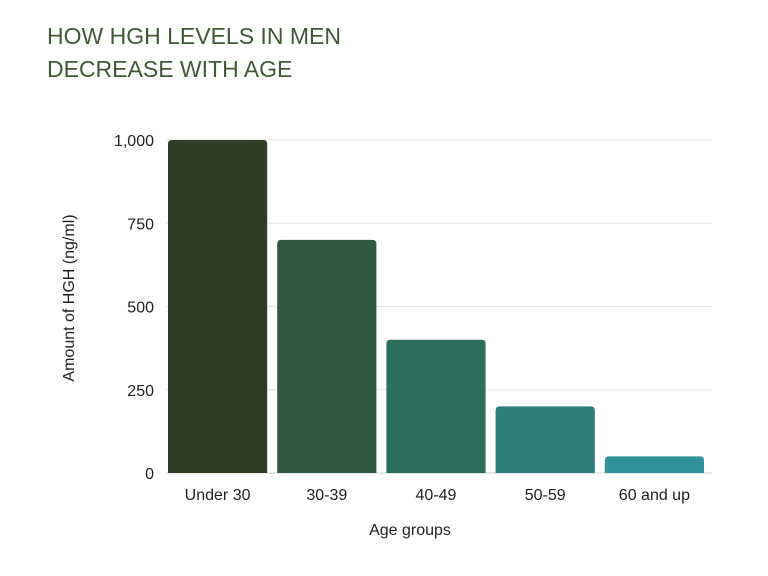 The image size is (768, 576). I want to click on x-tick-label-2: 40-49, so click(436, 495).